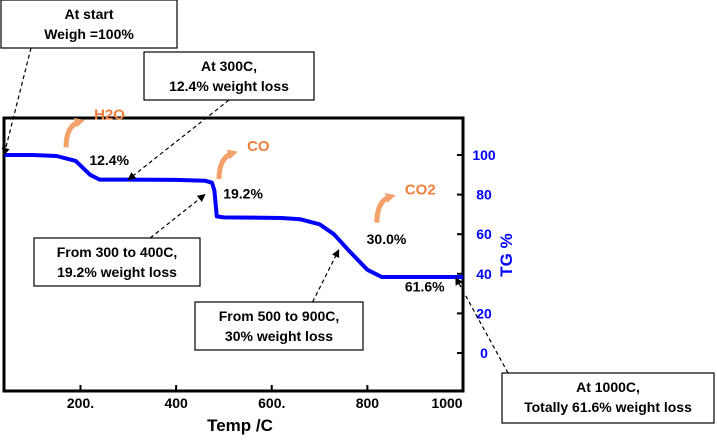 This screenshot has width=717, height=446. Describe the element at coordinates (279, 316) in the screenshot. I see `callout-text: From 500 to 900C,` at that location.